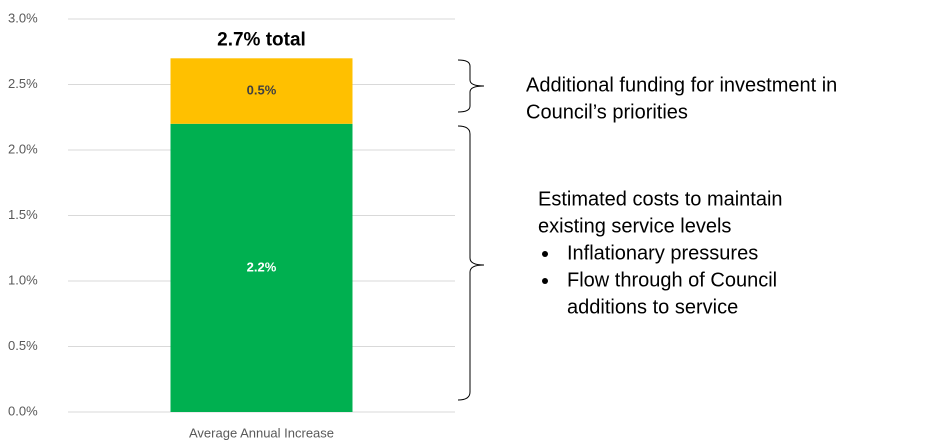 The height and width of the screenshot is (443, 930). I want to click on y-tick-label: 1.5%, so click(23, 214).